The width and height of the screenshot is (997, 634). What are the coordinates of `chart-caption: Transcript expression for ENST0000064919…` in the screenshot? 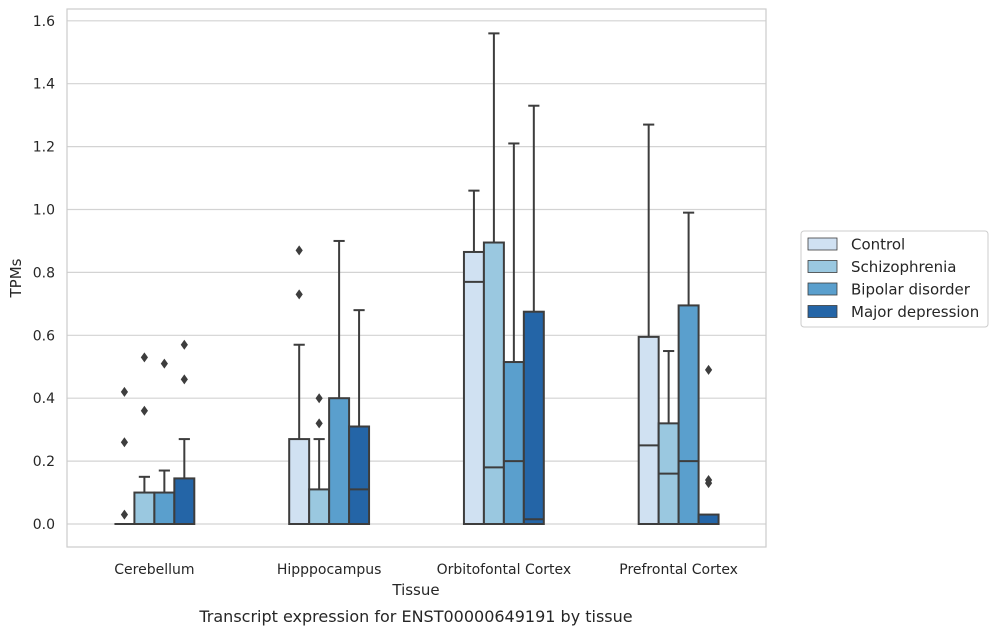 It's located at (415, 616).